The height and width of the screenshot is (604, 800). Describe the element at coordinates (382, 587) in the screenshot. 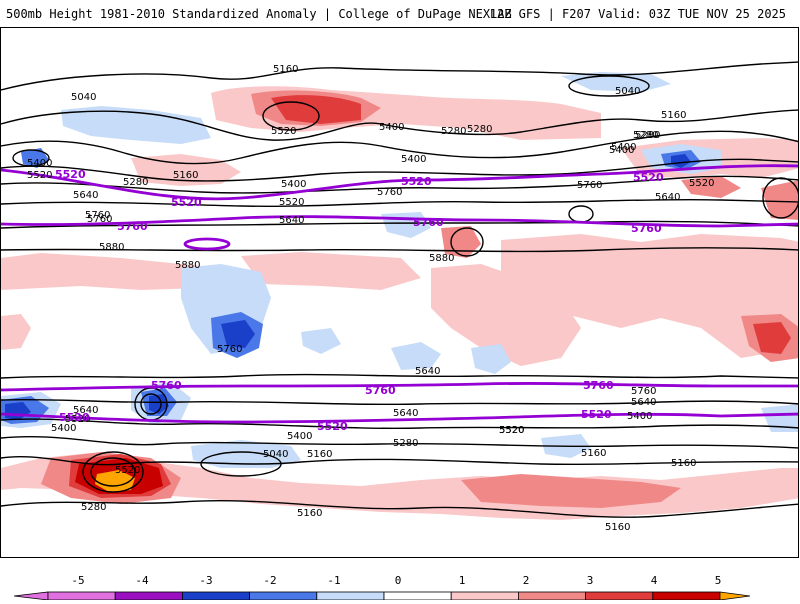

I see `colorbar-graphic: -5 -4 -3 -2 -1 0 1 2 3 4 5` at that location.